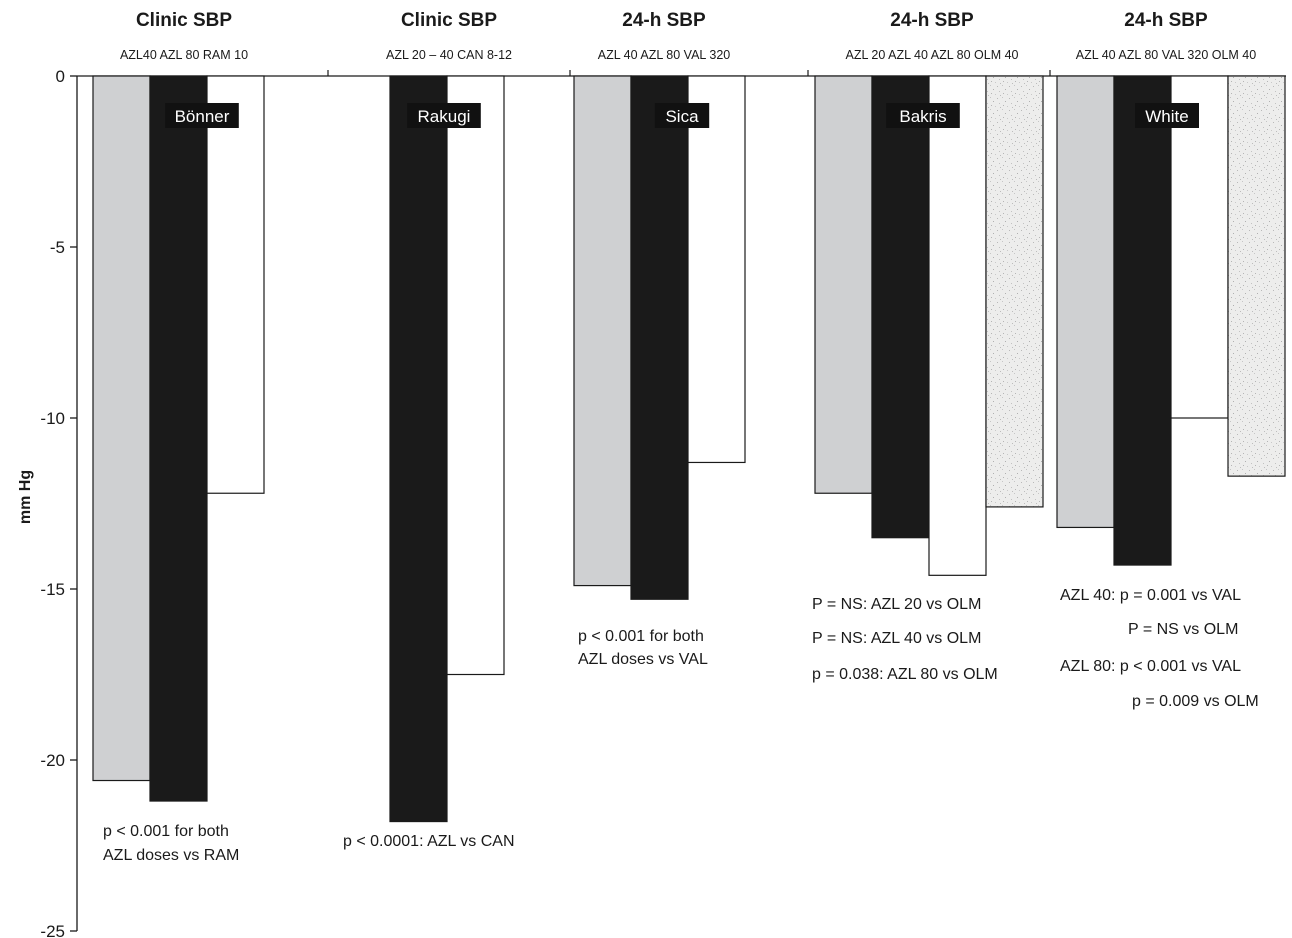 The image size is (1292, 938). I want to click on significance-note: AZL doses vs VAL, so click(643, 659).